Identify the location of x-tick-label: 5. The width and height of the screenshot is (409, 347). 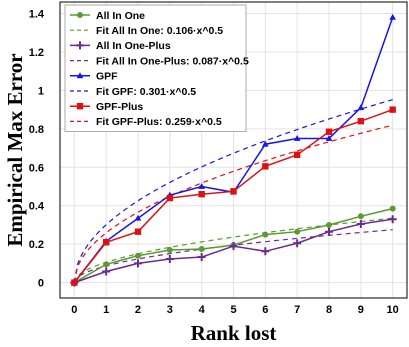
(233, 310).